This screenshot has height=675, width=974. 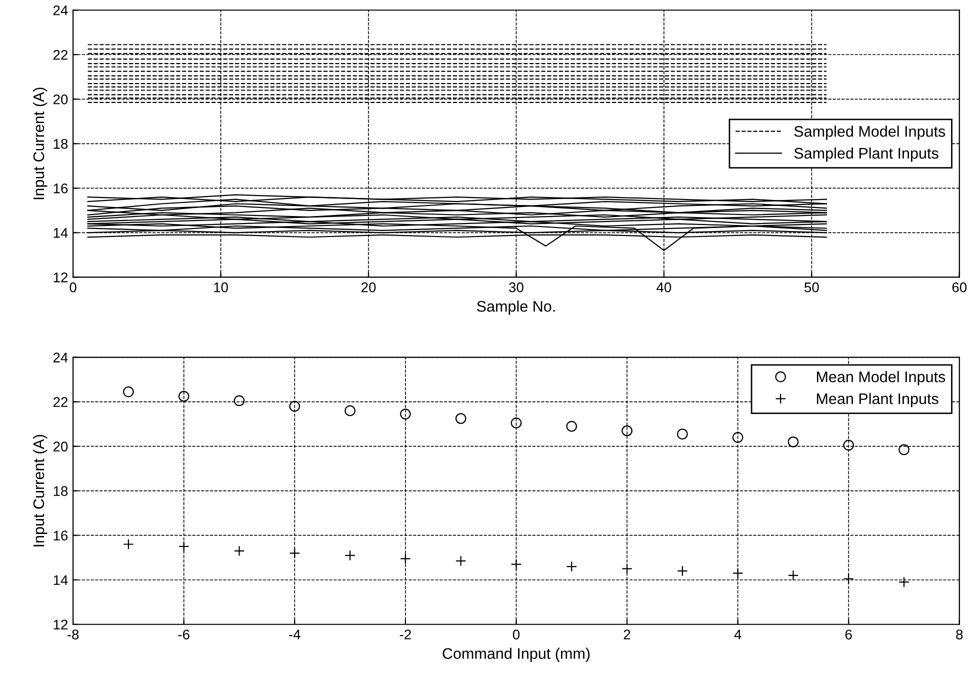 What do you see at coordinates (73, 635) in the screenshot?
I see `x-tick-label: -8` at bounding box center [73, 635].